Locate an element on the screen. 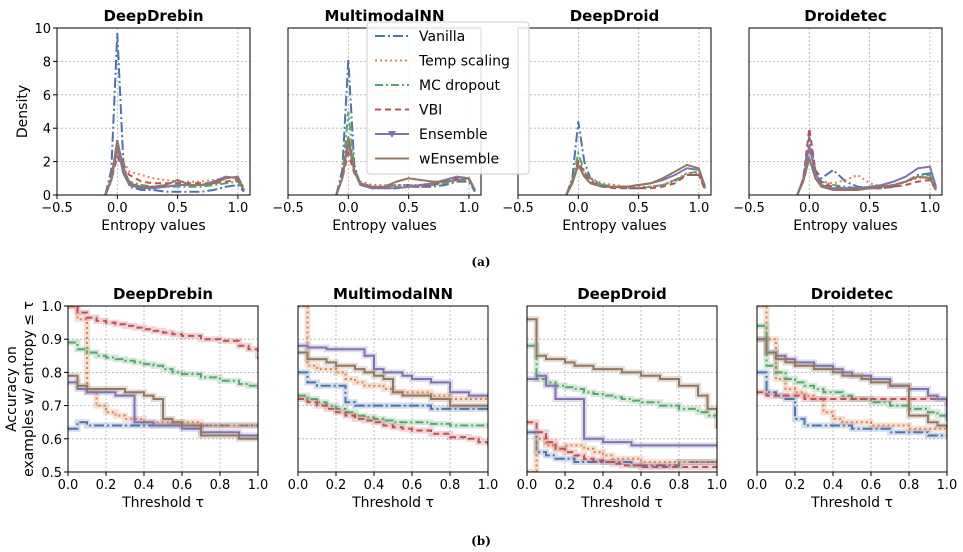  panel-7: 0.0 0.2 0.4 0.6 0.8 1.0 DeepDroid Threshold τ is located at coordinates (622, 398).